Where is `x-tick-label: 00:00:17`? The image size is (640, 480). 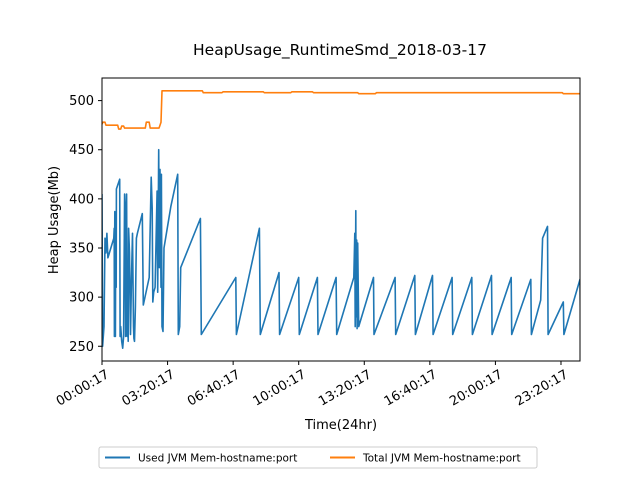
x-tick-label: 00:00:17 is located at coordinates (83, 388).